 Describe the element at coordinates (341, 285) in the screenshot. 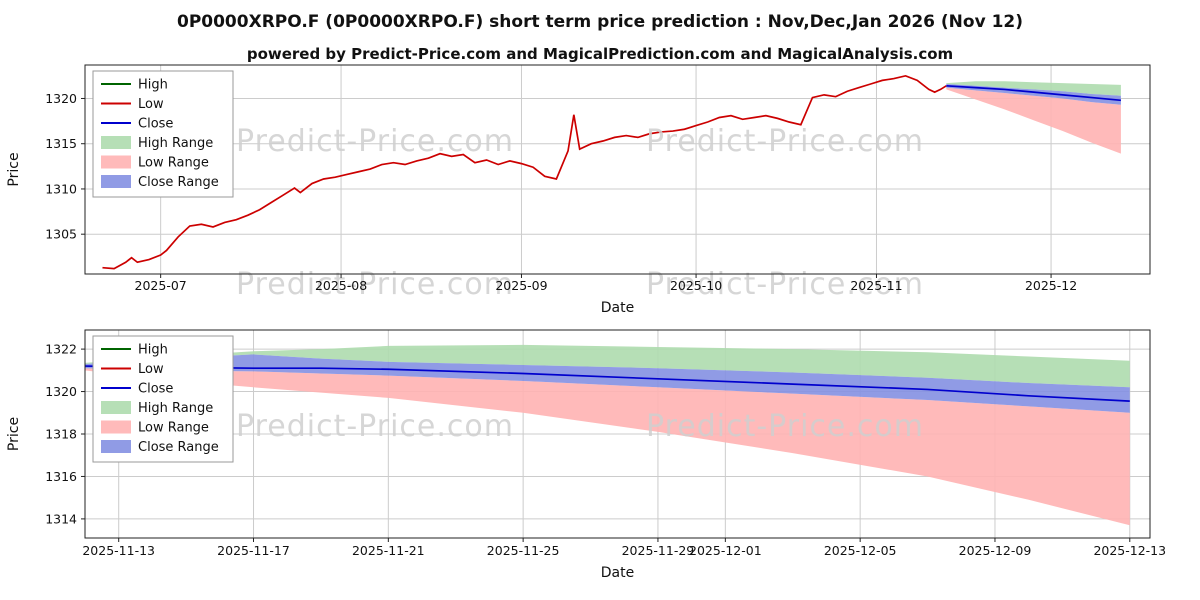

I see `x-tick-label: 2025-08` at that location.